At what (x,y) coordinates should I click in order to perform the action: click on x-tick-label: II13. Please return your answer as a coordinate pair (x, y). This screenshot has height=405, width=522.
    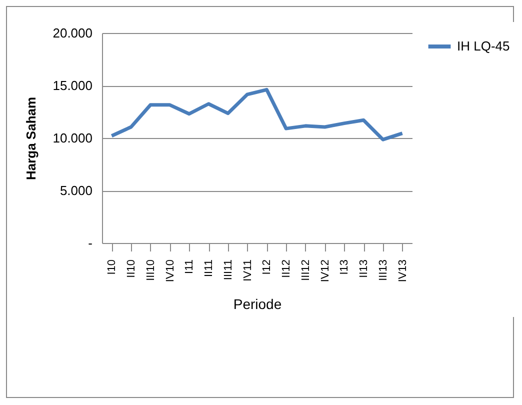
    Looking at the image, I should click on (364, 269).